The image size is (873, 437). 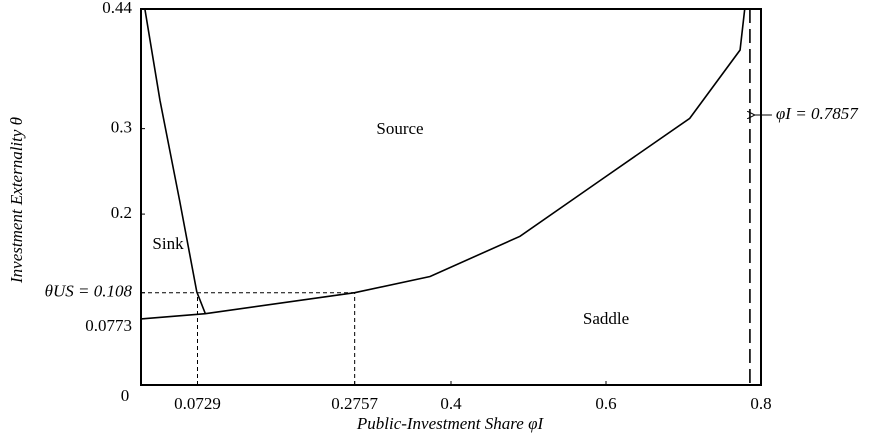 What do you see at coordinates (606, 318) in the screenshot?
I see `region-label: Saddle` at bounding box center [606, 318].